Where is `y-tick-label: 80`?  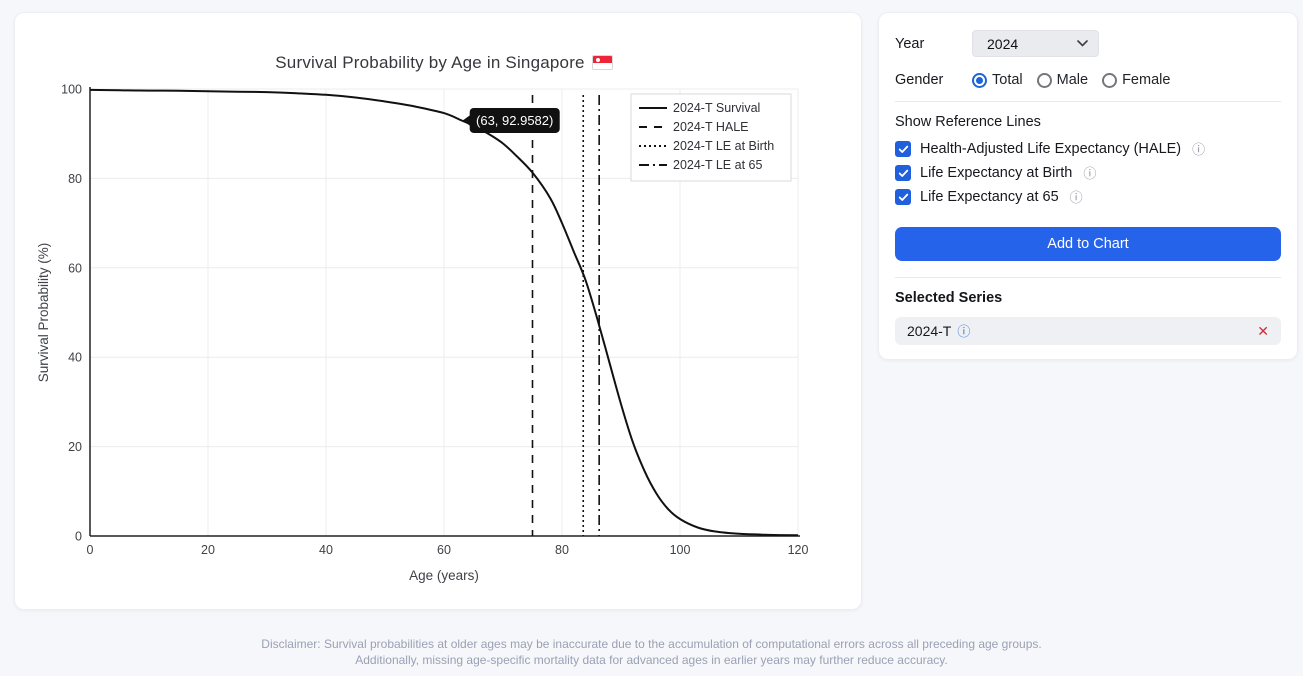 y-tick-label: 80 is located at coordinates (75, 179).